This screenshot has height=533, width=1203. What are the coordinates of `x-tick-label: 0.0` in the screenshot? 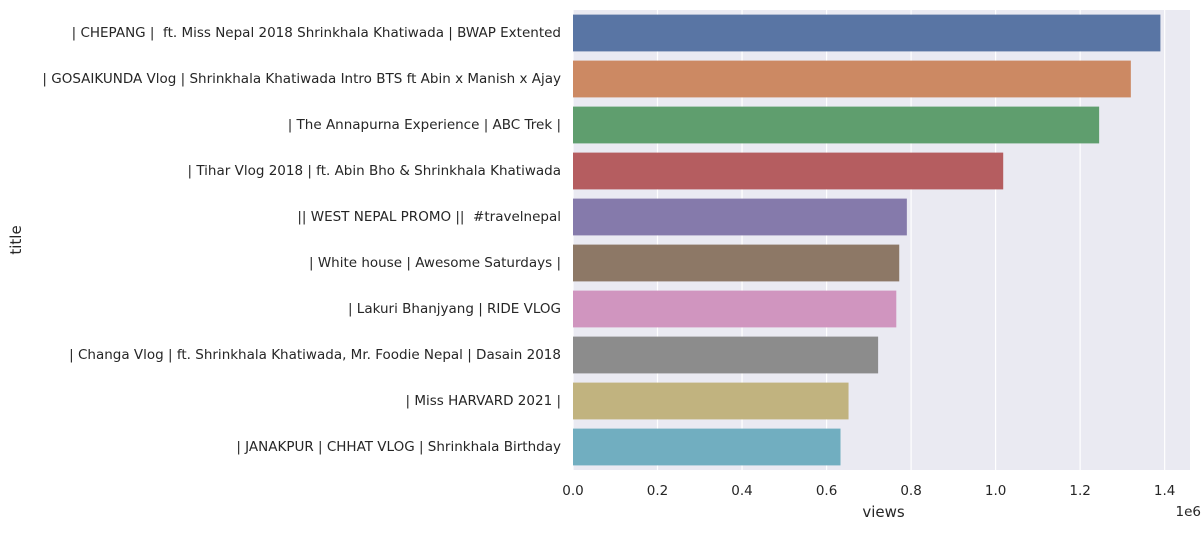 It's located at (572, 491).